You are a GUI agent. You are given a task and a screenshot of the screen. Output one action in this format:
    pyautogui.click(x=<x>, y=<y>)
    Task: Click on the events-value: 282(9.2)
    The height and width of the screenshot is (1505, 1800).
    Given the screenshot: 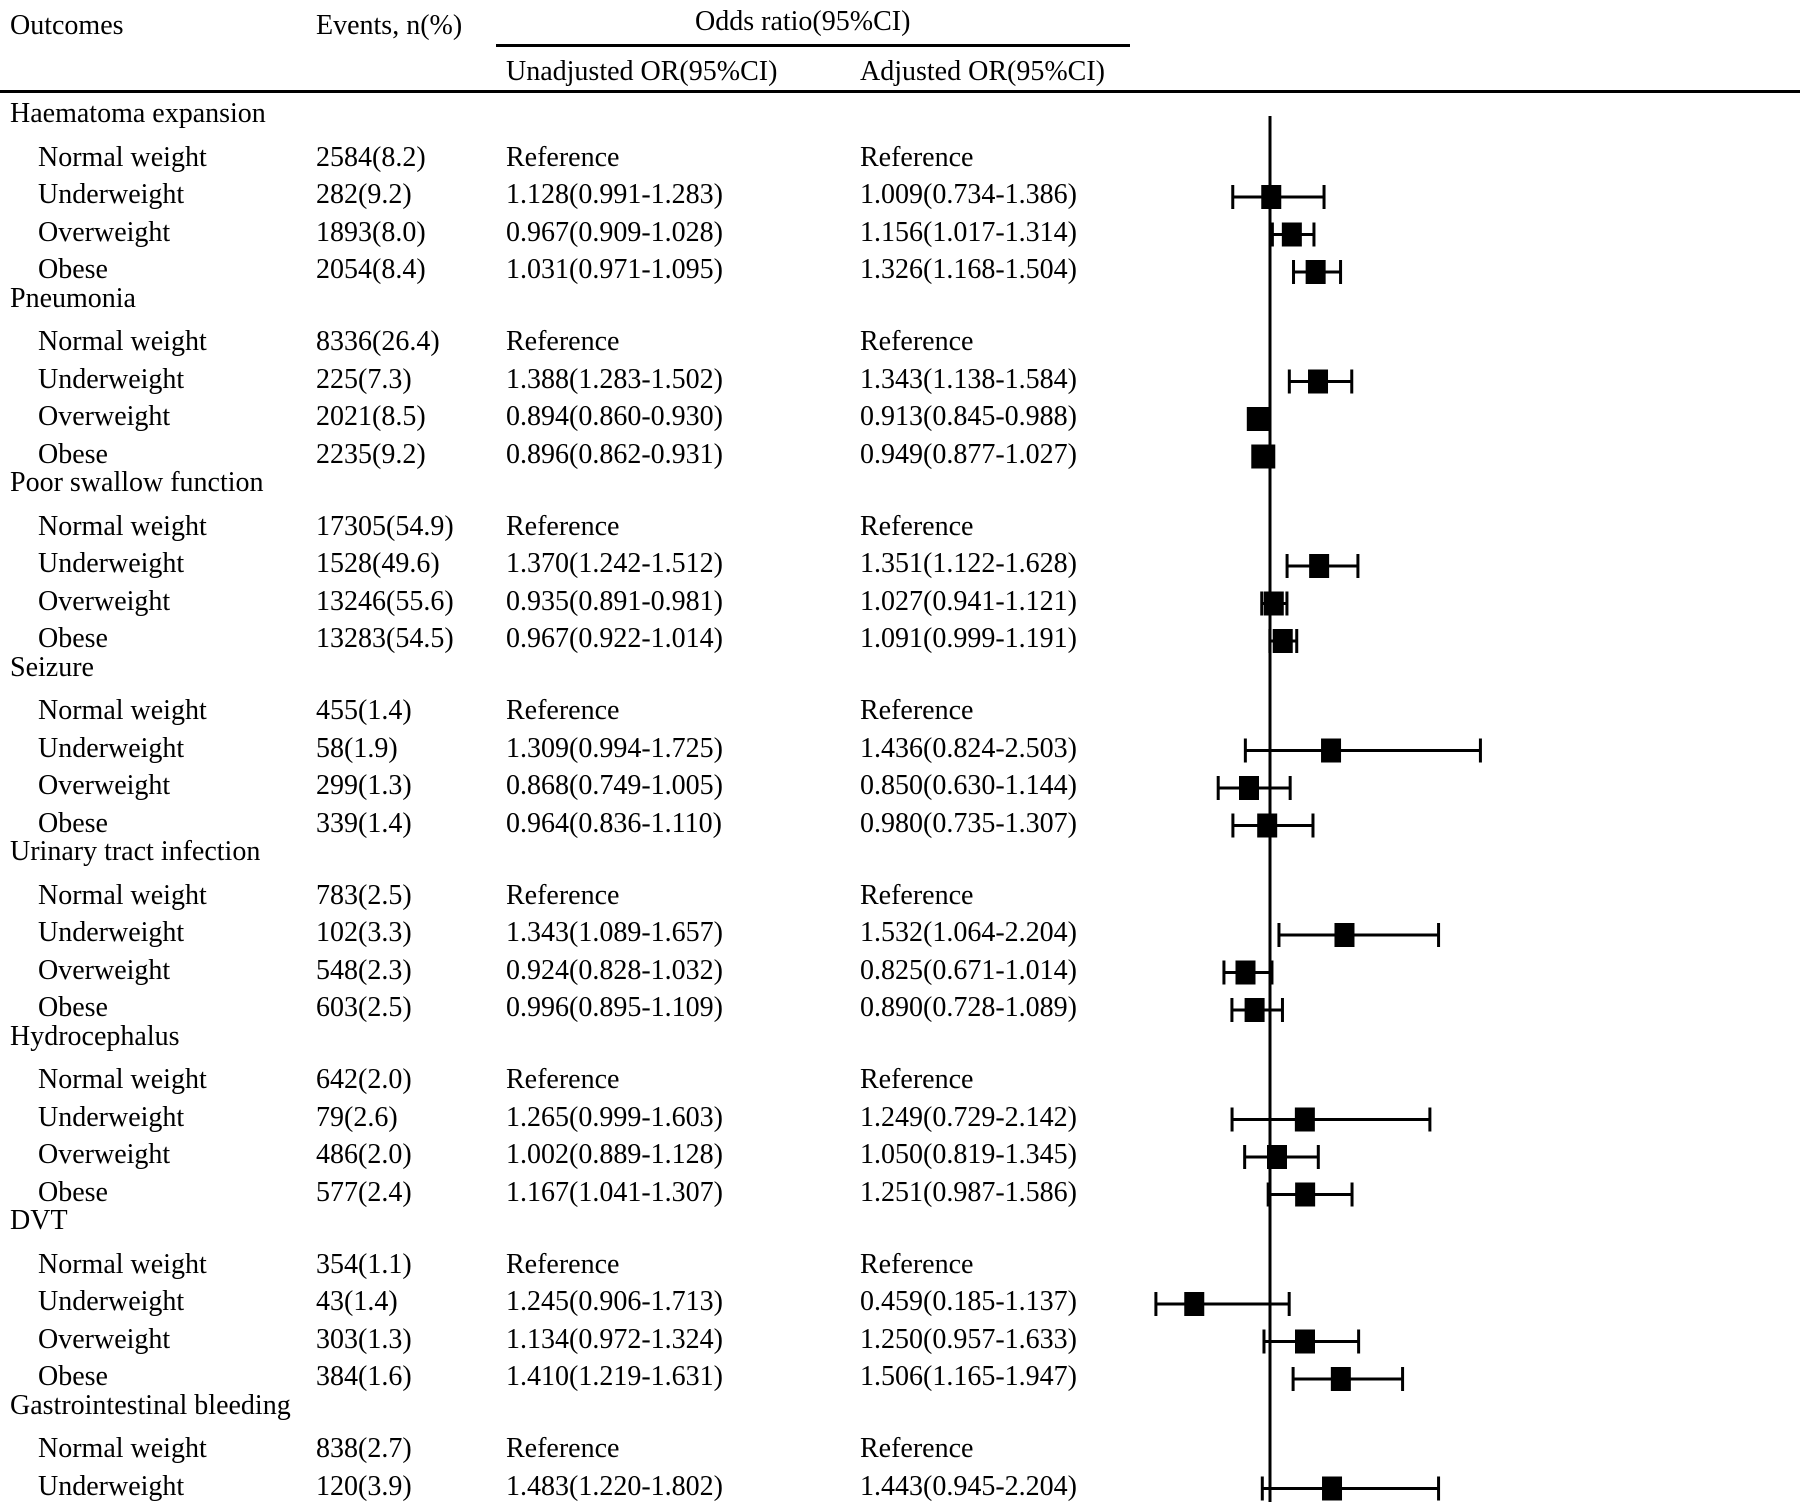 What is the action you would take?
    pyautogui.click(x=364, y=194)
    